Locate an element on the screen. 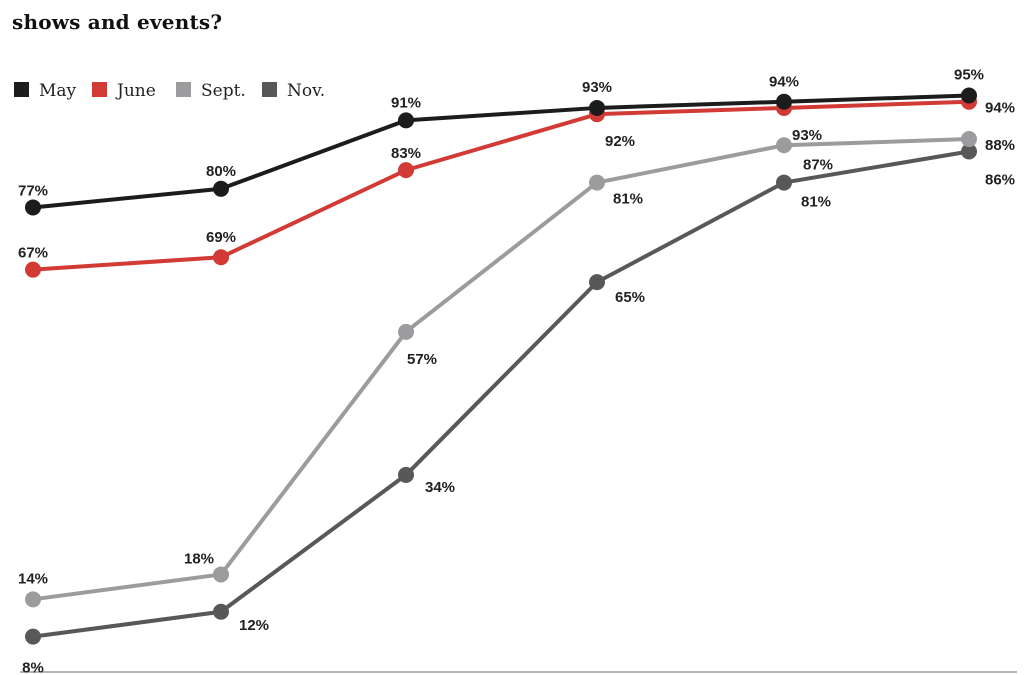 This screenshot has height=675, width=1024. data-label: 91% is located at coordinates (406, 102).